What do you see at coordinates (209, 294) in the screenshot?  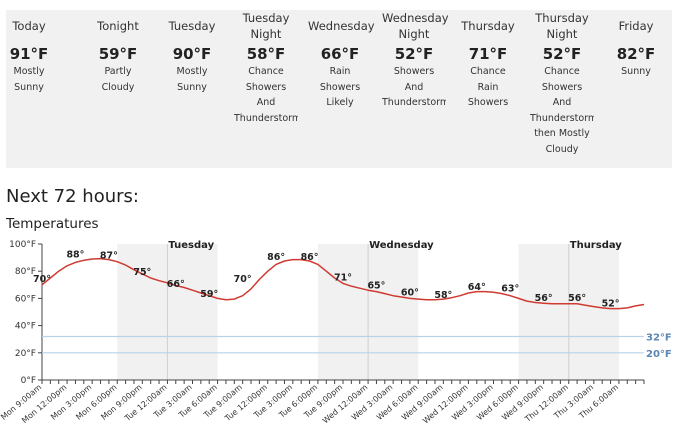 I see `temperature-data-label: 59°` at bounding box center [209, 294].